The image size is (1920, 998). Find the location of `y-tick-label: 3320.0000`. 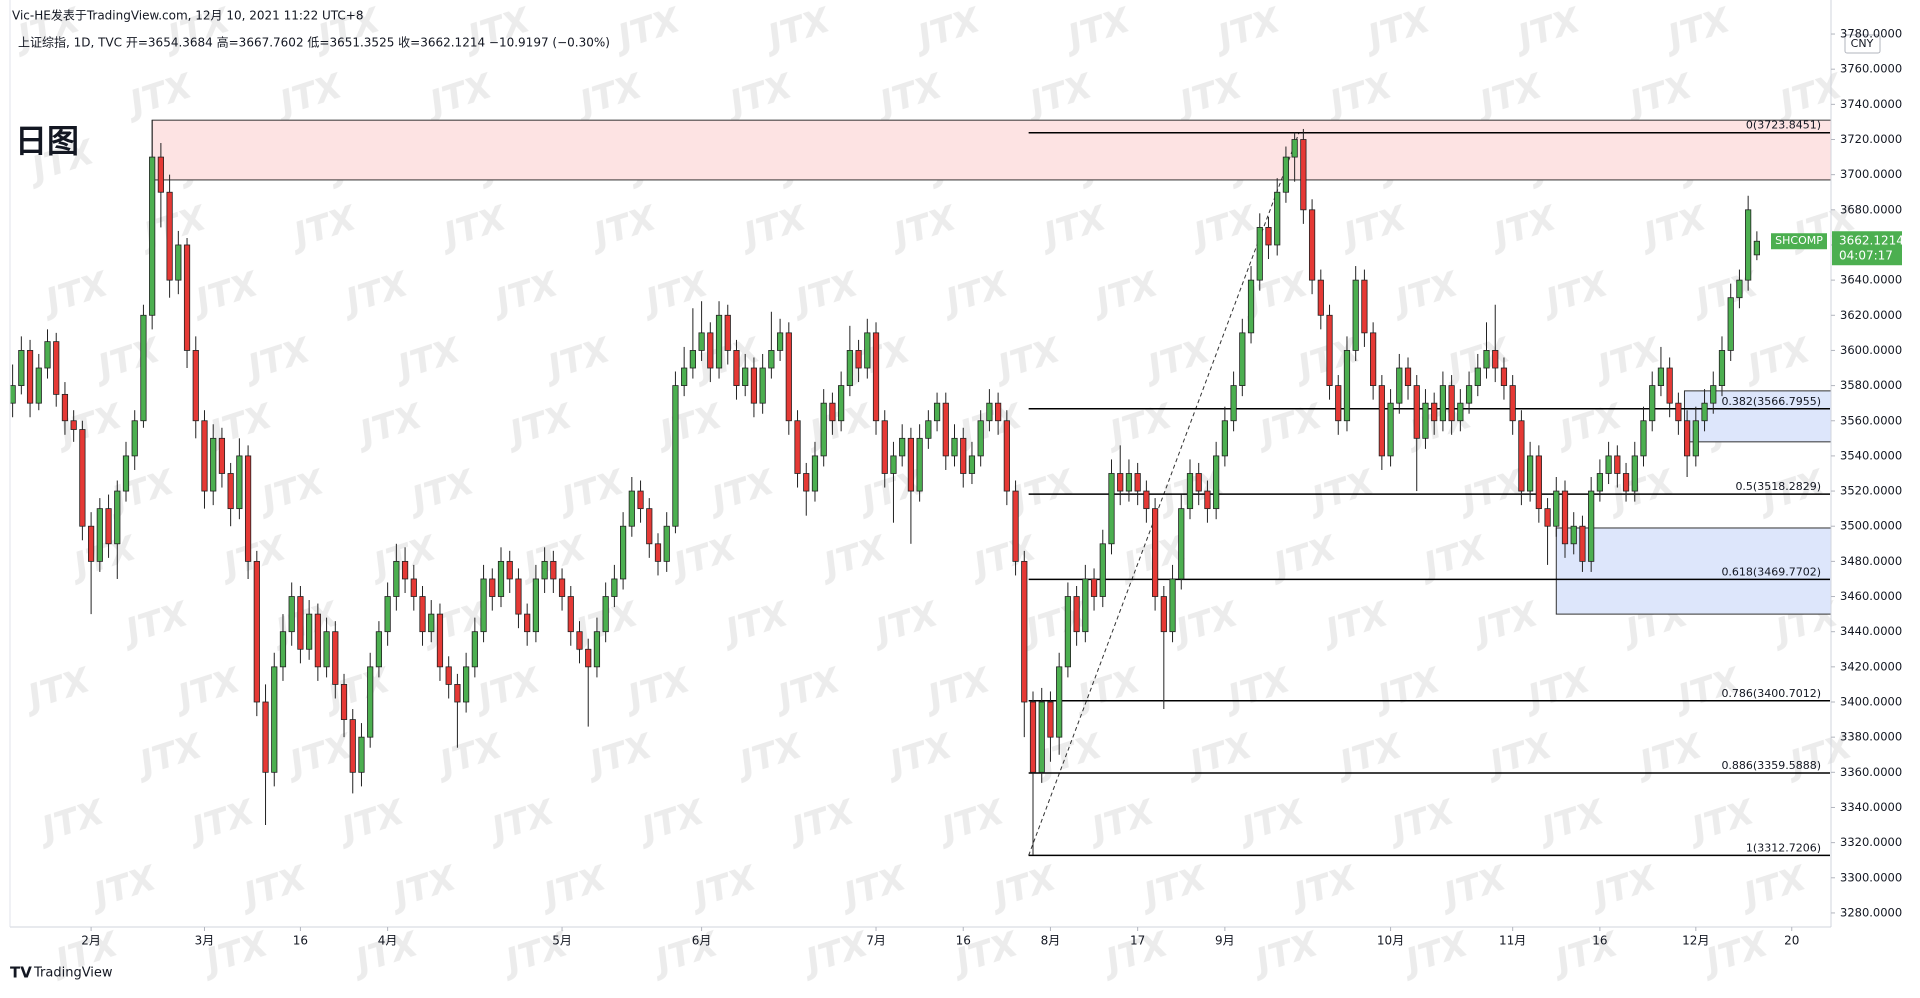

y-tick-label: 3320.0000 is located at coordinates (1871, 842).